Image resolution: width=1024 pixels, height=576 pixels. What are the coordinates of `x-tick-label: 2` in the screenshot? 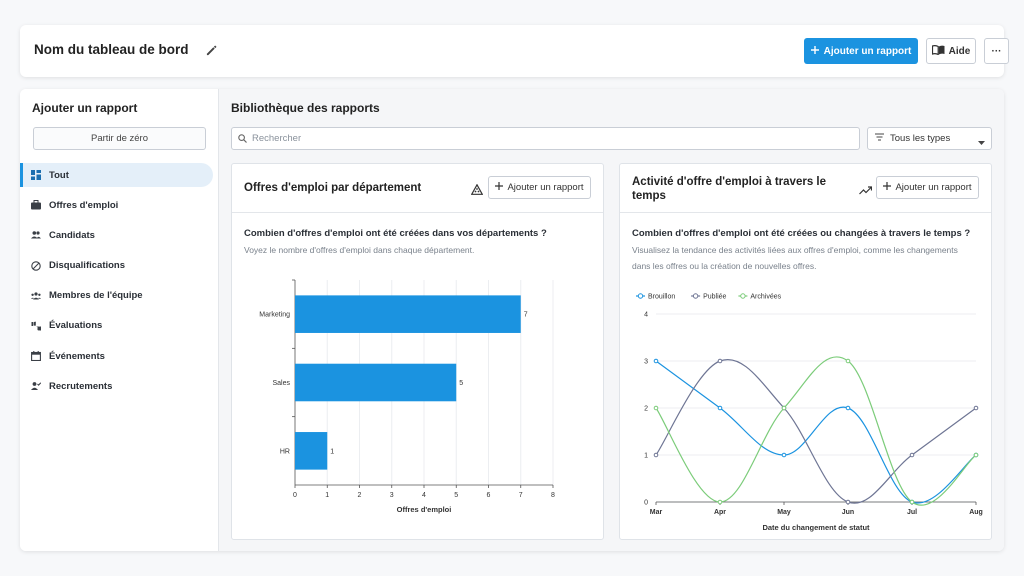 It's located at (360, 495).